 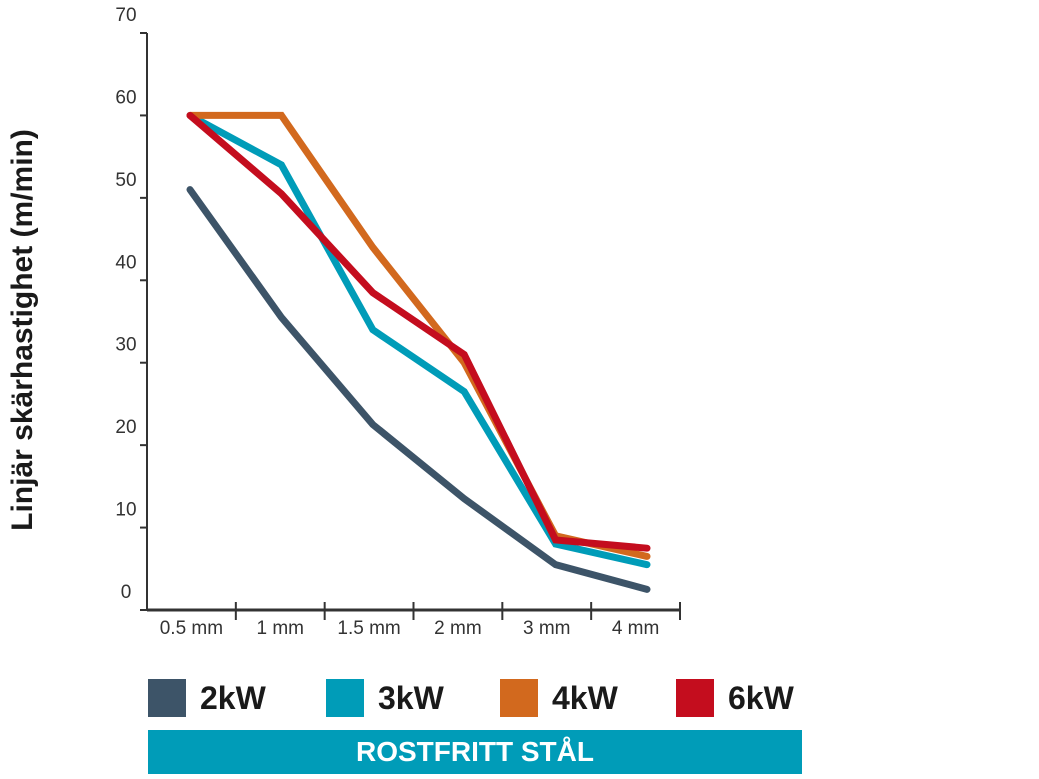 I want to click on y-tick-label: 30, so click(x=125, y=345).